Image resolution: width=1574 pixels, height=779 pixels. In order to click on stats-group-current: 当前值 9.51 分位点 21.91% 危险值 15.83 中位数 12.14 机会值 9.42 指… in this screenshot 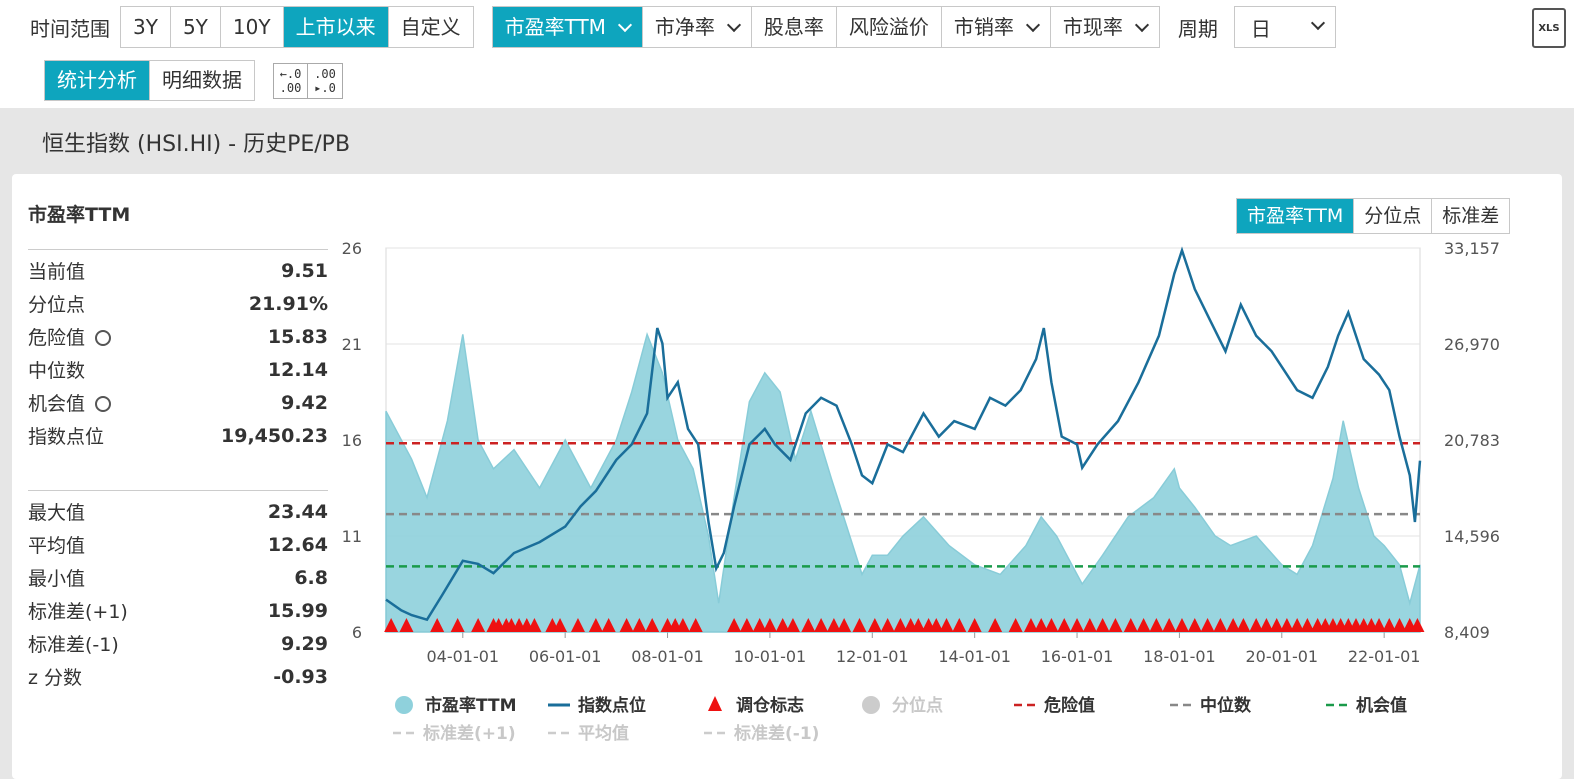, I will do `click(178, 353)`.